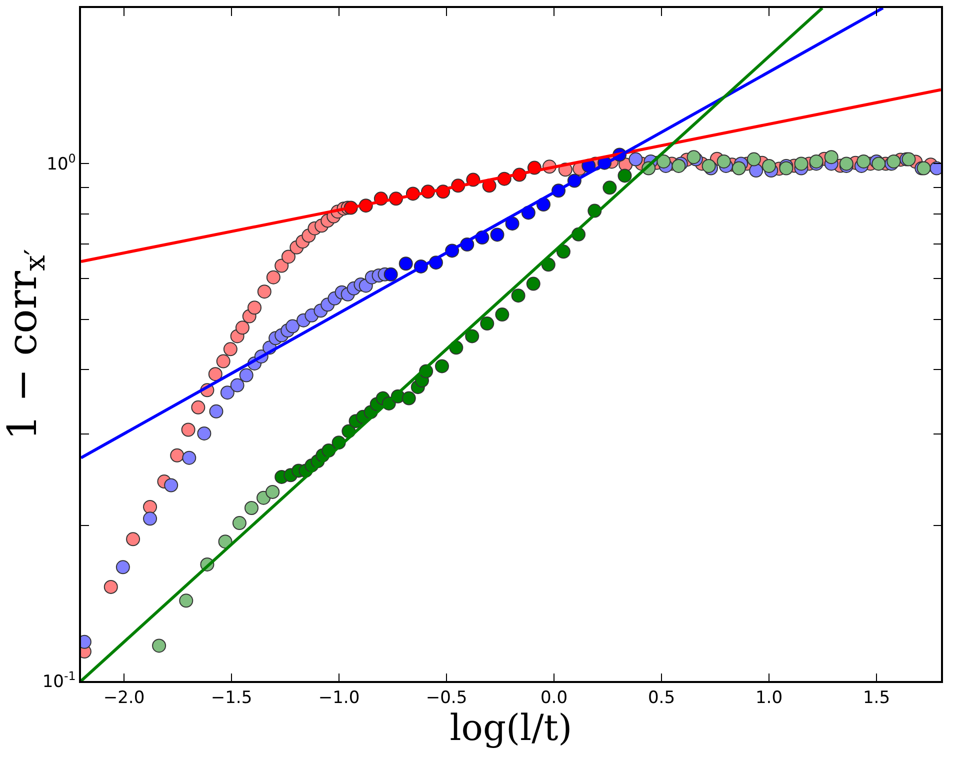 The width and height of the screenshot is (957, 773). Describe the element at coordinates (511, 729) in the screenshot. I see `x-axis-title: log(l/t)` at that location.